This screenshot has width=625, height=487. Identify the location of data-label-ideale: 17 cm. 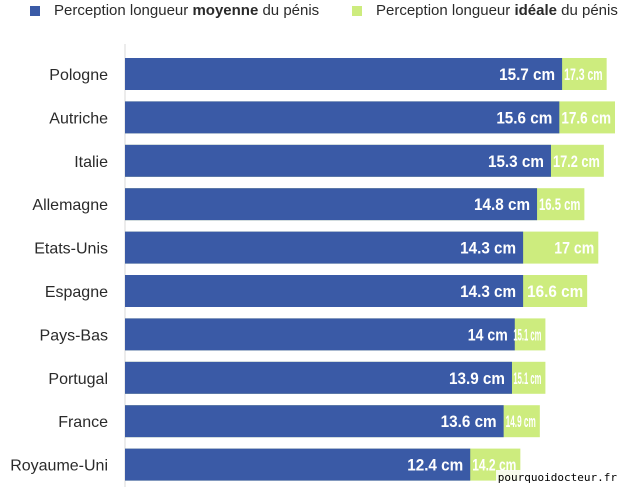
(574, 248).